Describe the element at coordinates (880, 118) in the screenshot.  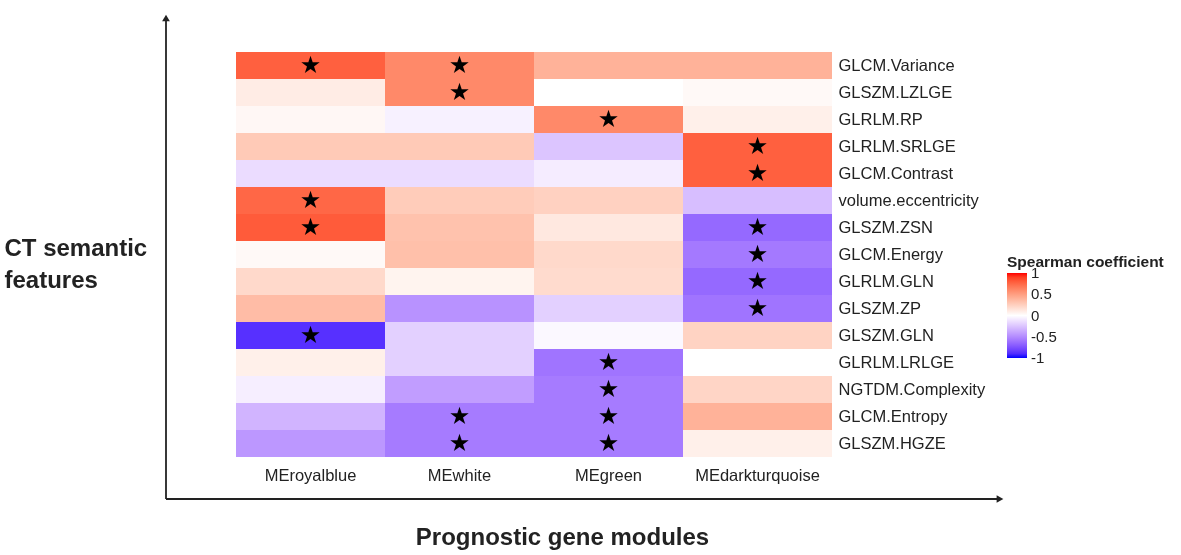
I see `y-tick-label: GLRLM.RP` at that location.